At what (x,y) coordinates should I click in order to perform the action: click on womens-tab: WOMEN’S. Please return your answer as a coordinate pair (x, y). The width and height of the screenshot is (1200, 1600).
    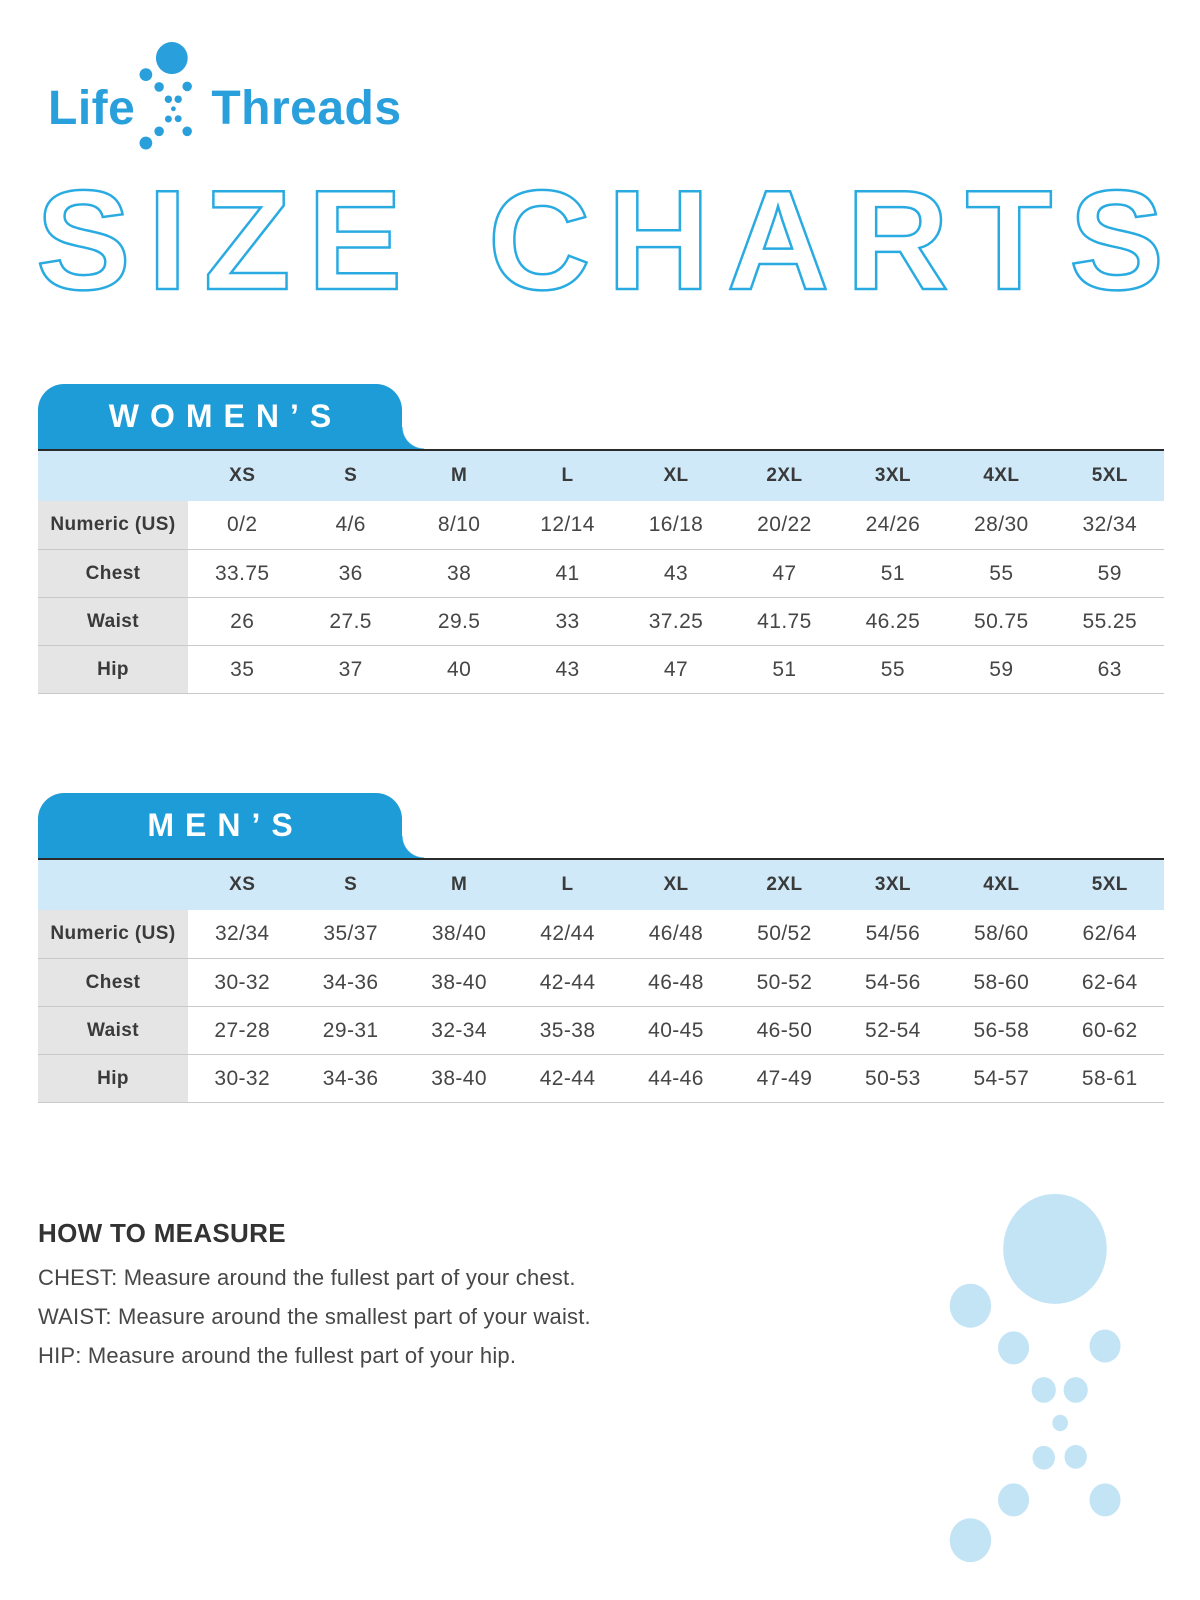
    Looking at the image, I should click on (231, 416).